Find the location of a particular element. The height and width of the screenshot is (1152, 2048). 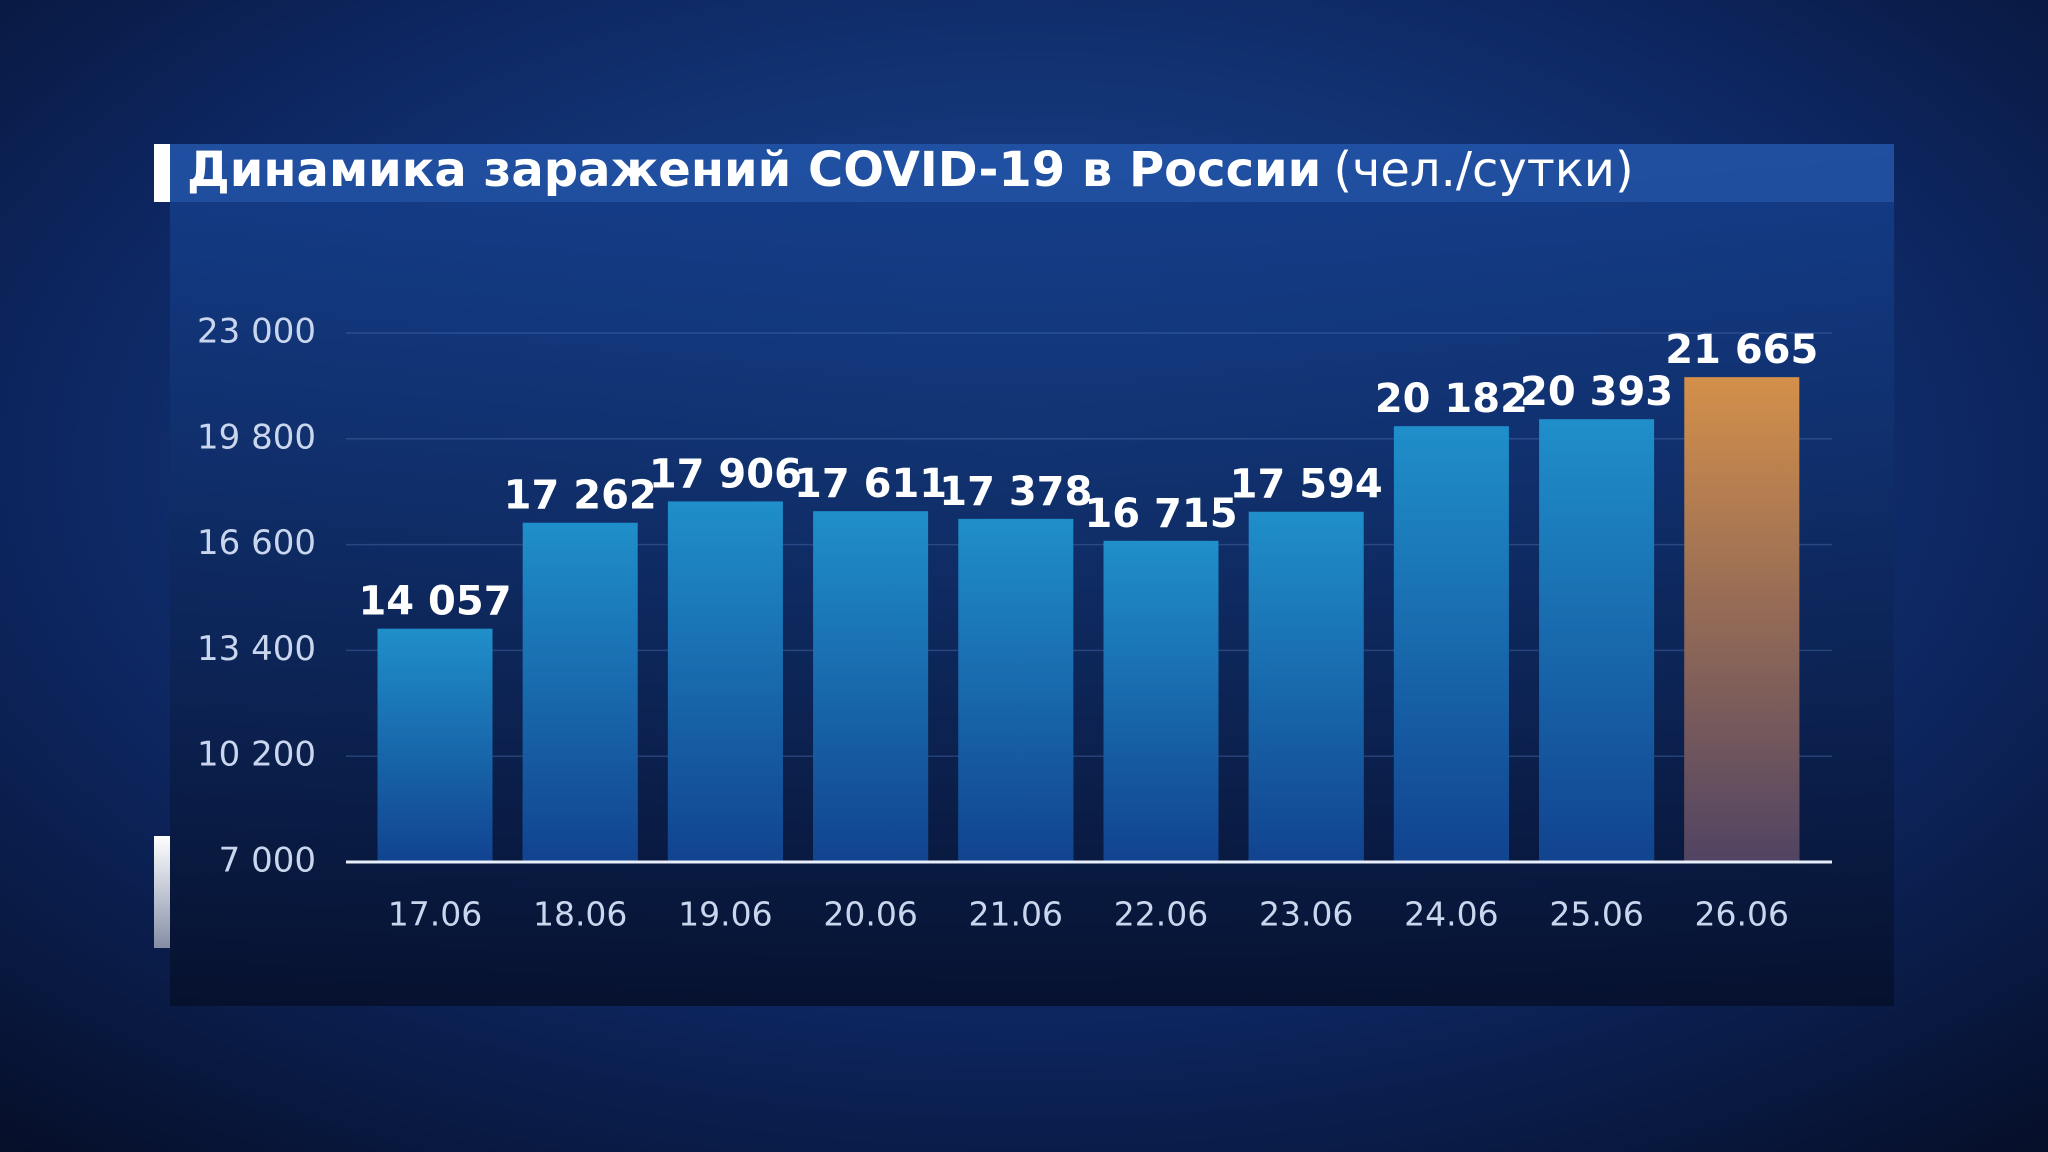

x-tick-label: 17.06 is located at coordinates (435, 914).